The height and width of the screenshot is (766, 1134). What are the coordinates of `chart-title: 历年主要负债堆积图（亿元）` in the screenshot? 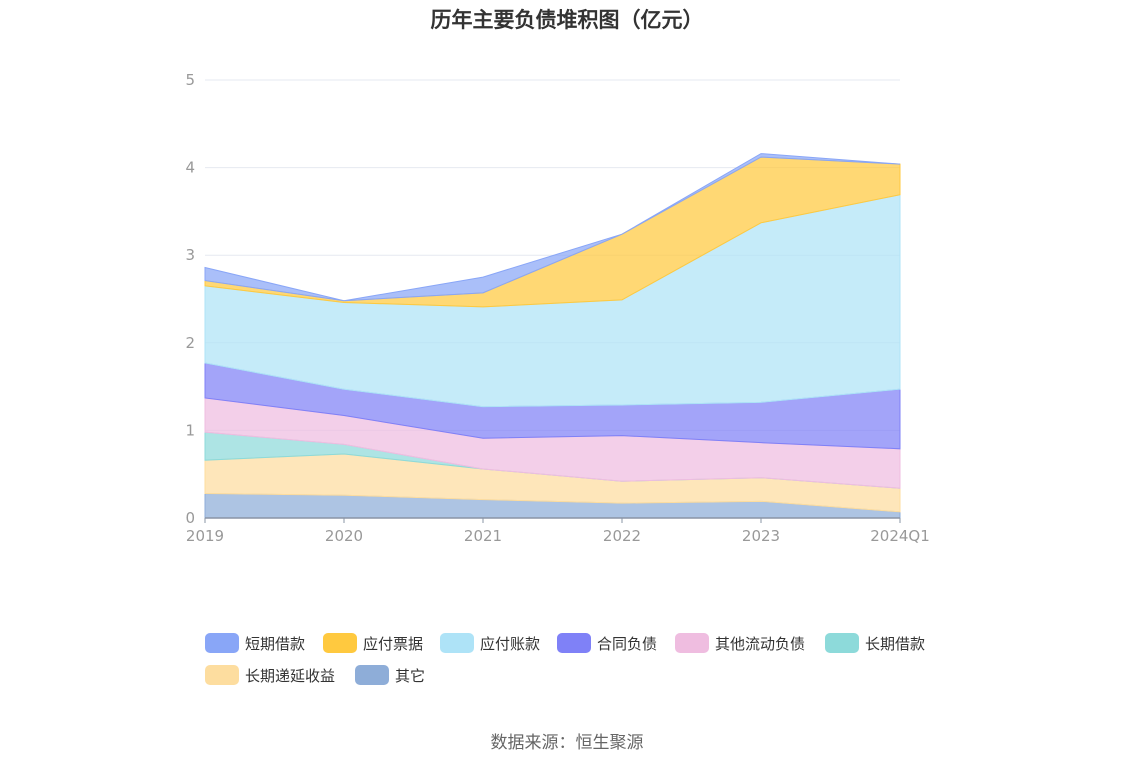 It's located at (567, 20).